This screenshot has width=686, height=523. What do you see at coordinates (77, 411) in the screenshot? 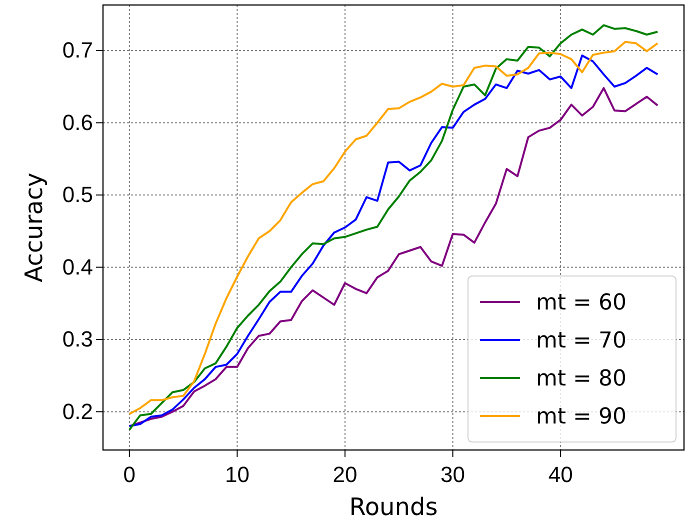
I see `y-tick-label: 0.2` at bounding box center [77, 411].